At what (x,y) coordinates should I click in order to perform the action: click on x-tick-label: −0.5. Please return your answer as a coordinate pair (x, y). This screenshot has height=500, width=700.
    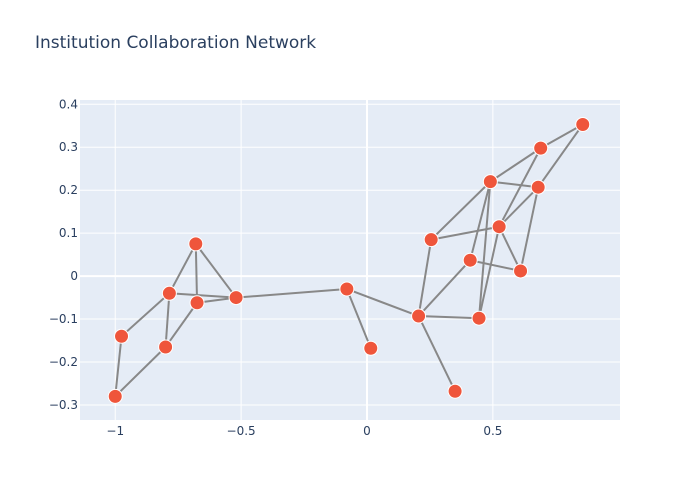
    Looking at the image, I should click on (241, 431).